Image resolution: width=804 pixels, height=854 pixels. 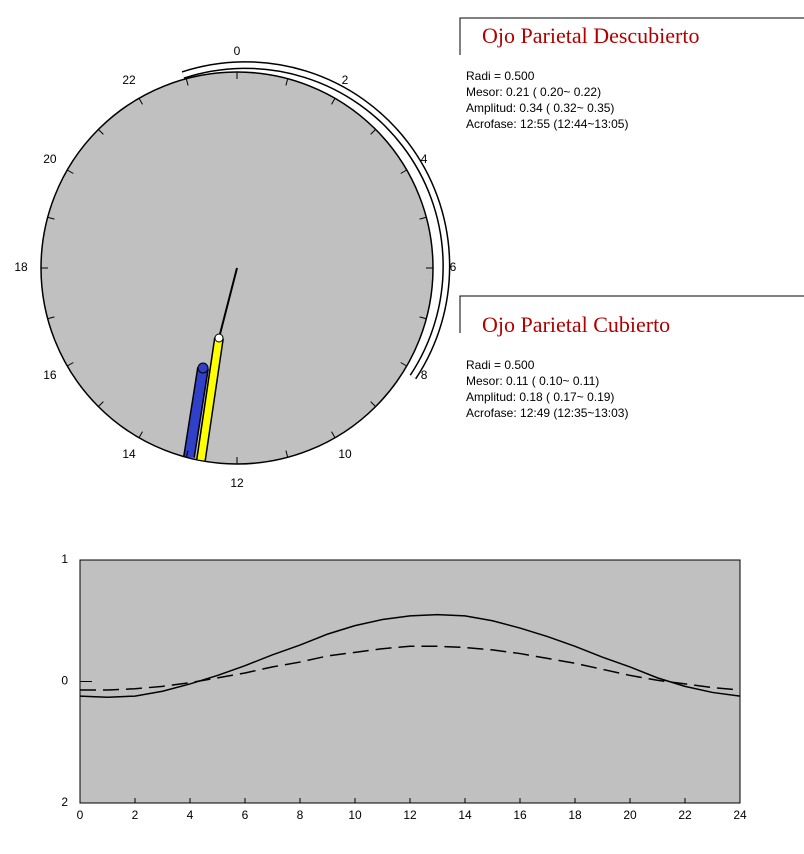 What do you see at coordinates (64, 802) in the screenshot?
I see `y-tick-label: 2` at bounding box center [64, 802].